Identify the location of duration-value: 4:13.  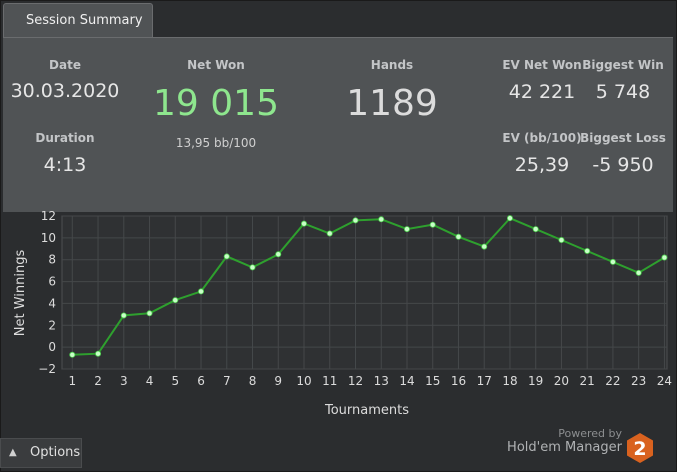
(65, 165).